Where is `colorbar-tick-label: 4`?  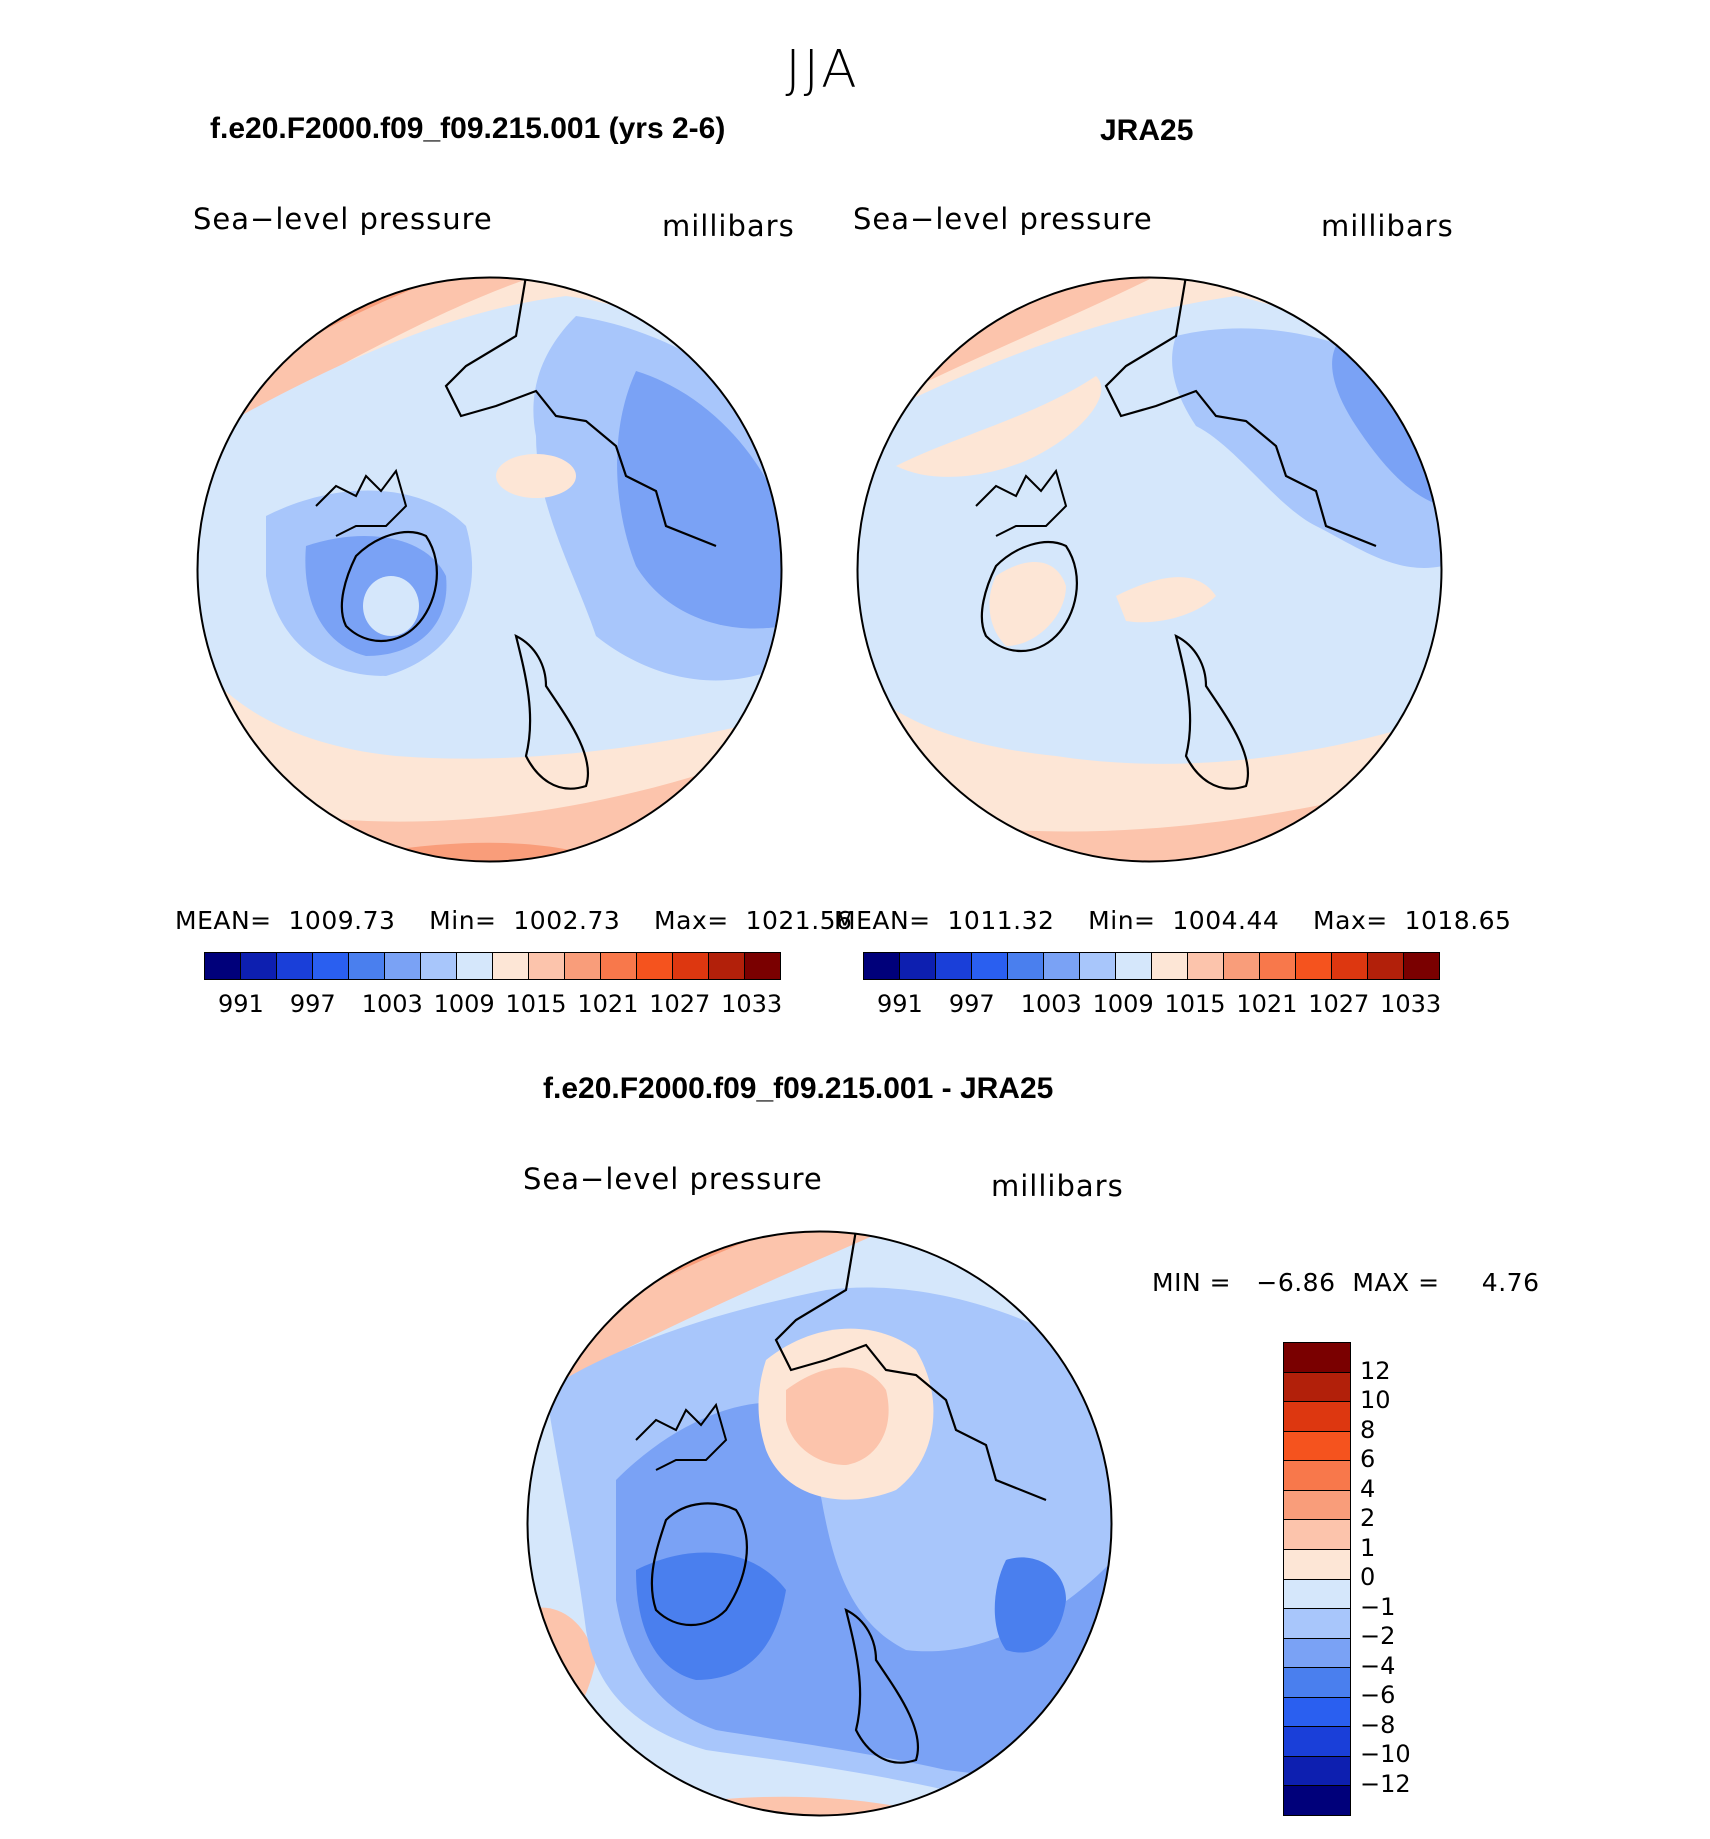 colorbar-tick-label: 4 is located at coordinates (1368, 1488).